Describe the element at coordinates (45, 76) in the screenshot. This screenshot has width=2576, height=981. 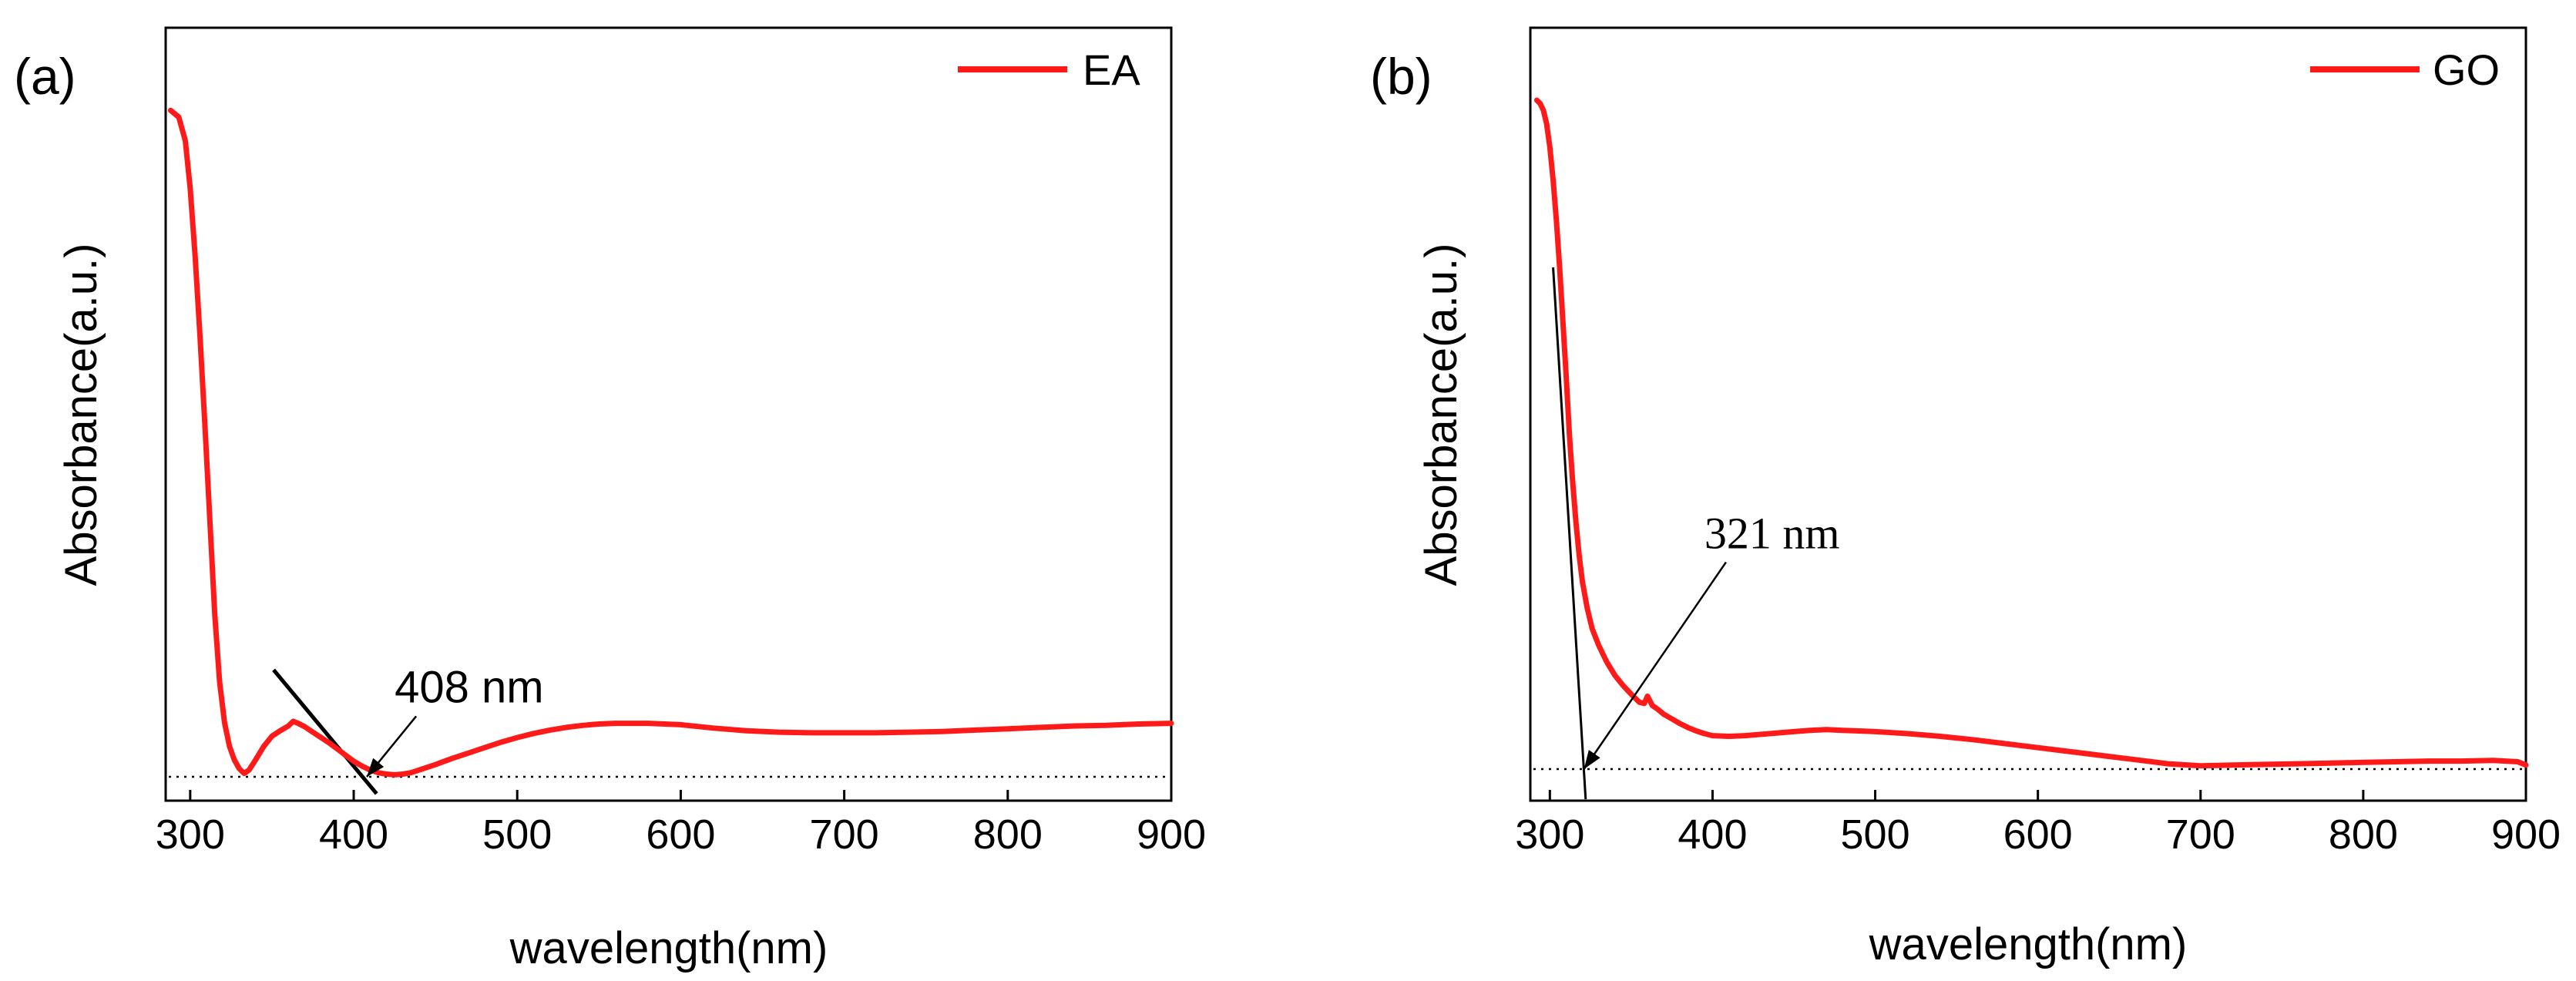
I see `panel-label: (a)` at that location.